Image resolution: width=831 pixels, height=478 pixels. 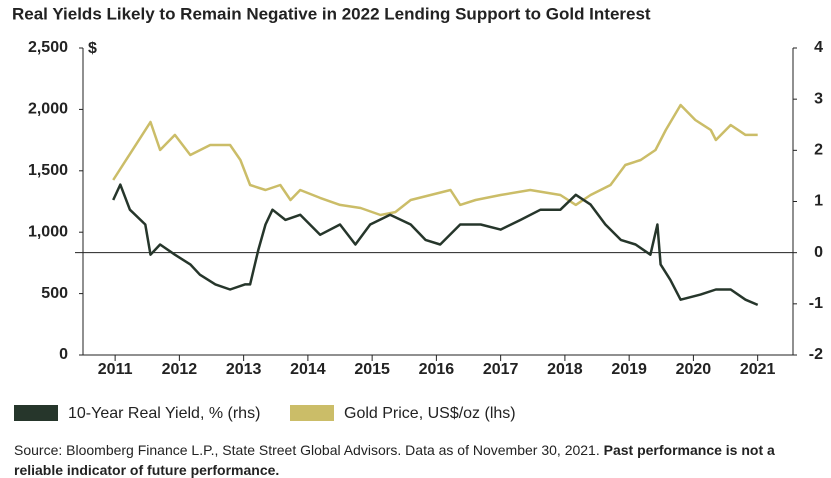 I want to click on y-axis-label: $, so click(x=92, y=48).